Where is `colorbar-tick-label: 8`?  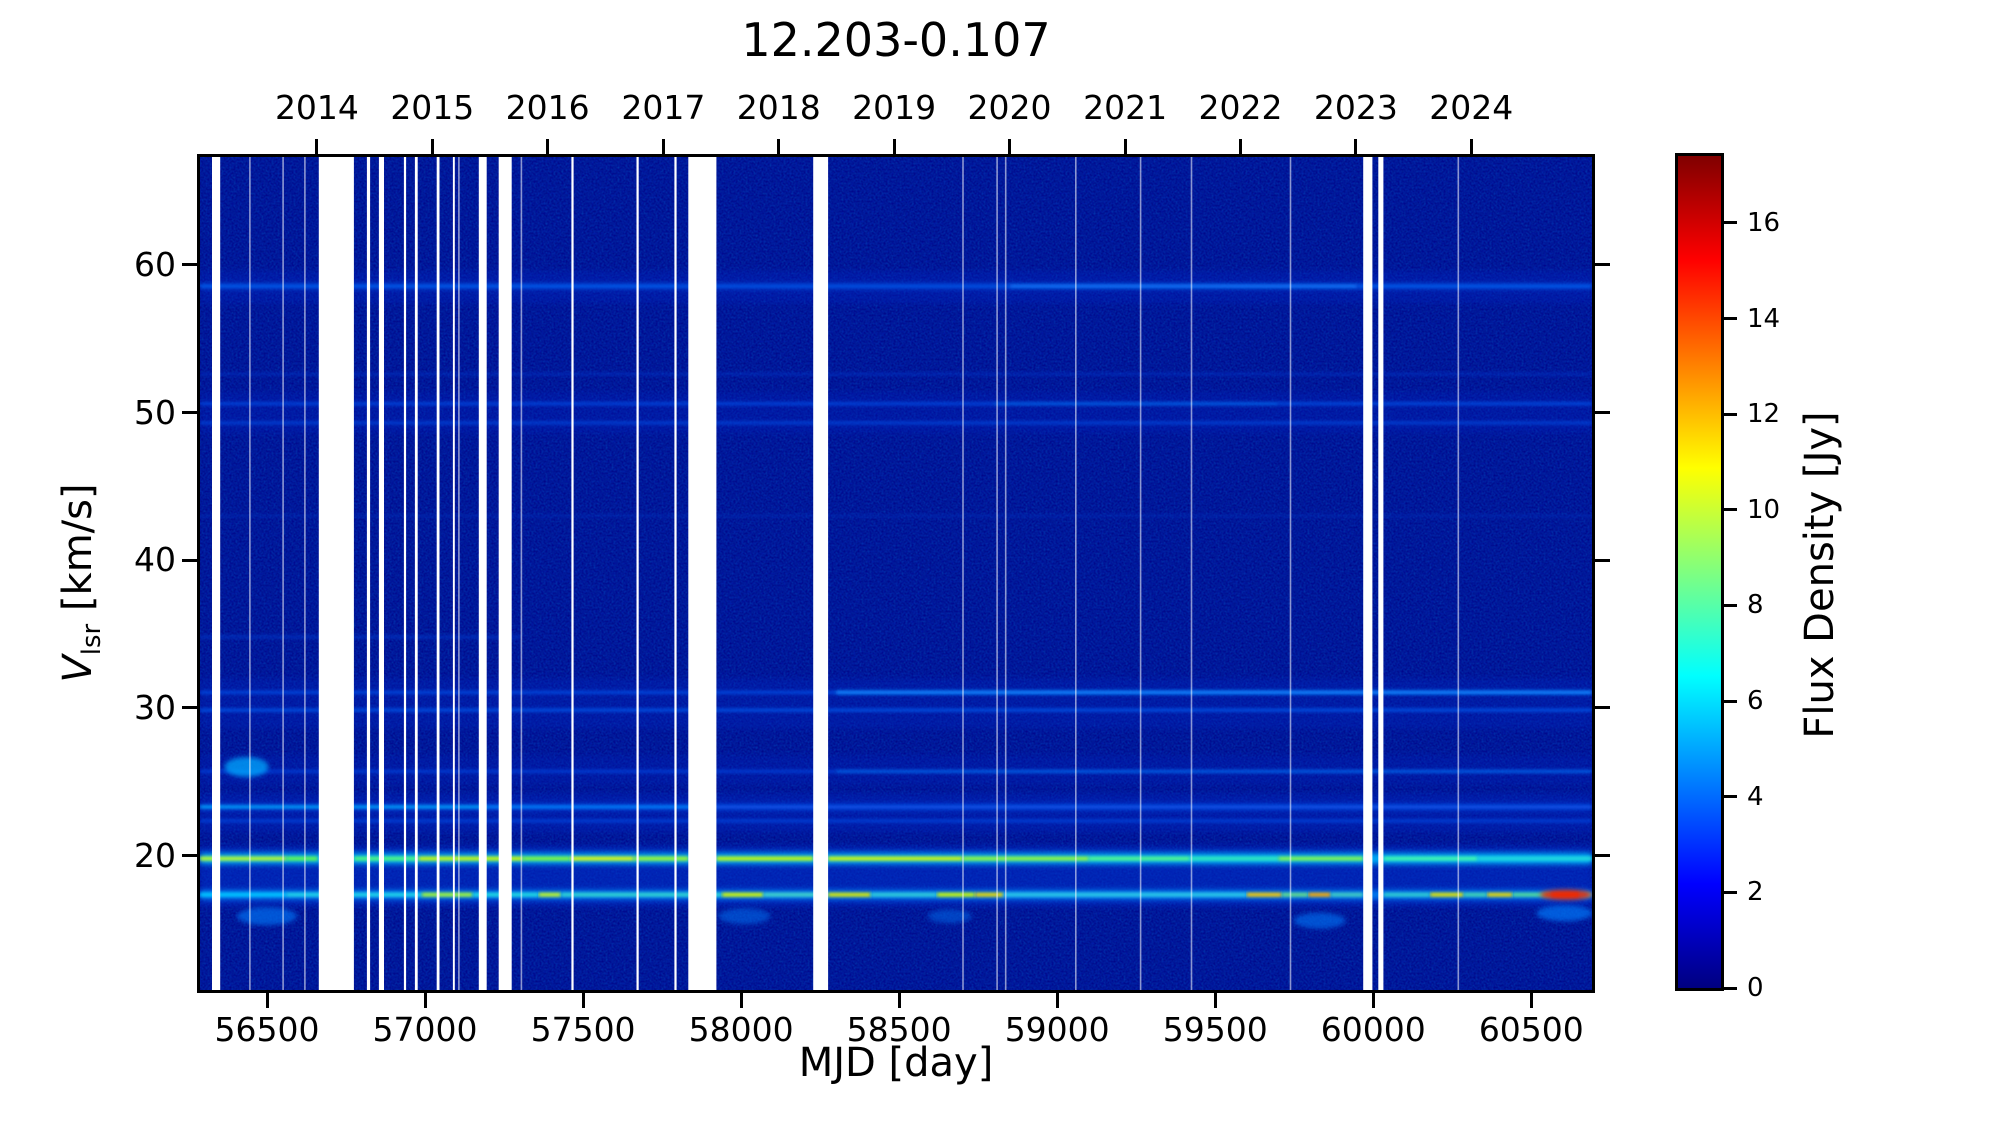
colorbar-tick-label: 8 is located at coordinates (1755, 605).